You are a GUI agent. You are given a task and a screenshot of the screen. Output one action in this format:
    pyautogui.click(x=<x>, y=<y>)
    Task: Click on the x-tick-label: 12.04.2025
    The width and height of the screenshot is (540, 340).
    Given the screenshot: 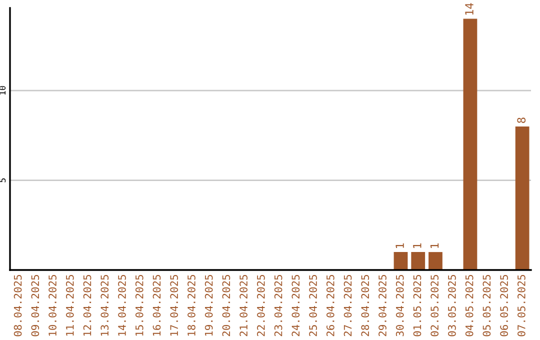 What is the action you would take?
    pyautogui.click(x=87, y=305)
    